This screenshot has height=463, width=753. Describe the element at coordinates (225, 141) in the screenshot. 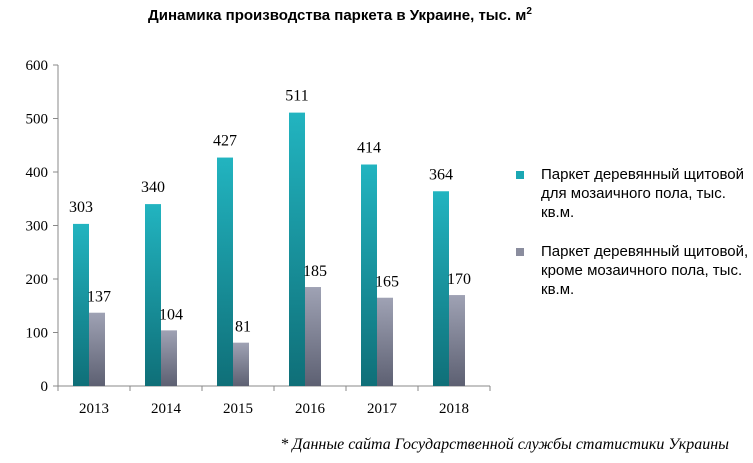

I see `data-label-series-1: 427` at that location.